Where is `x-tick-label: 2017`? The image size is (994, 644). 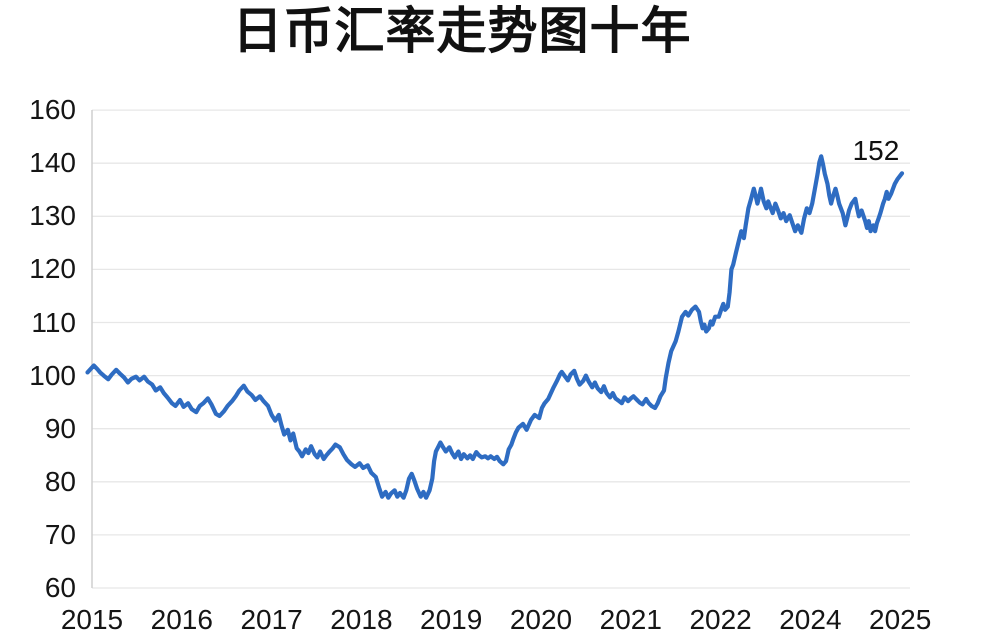
x-tick-label: 2017 is located at coordinates (271, 619).